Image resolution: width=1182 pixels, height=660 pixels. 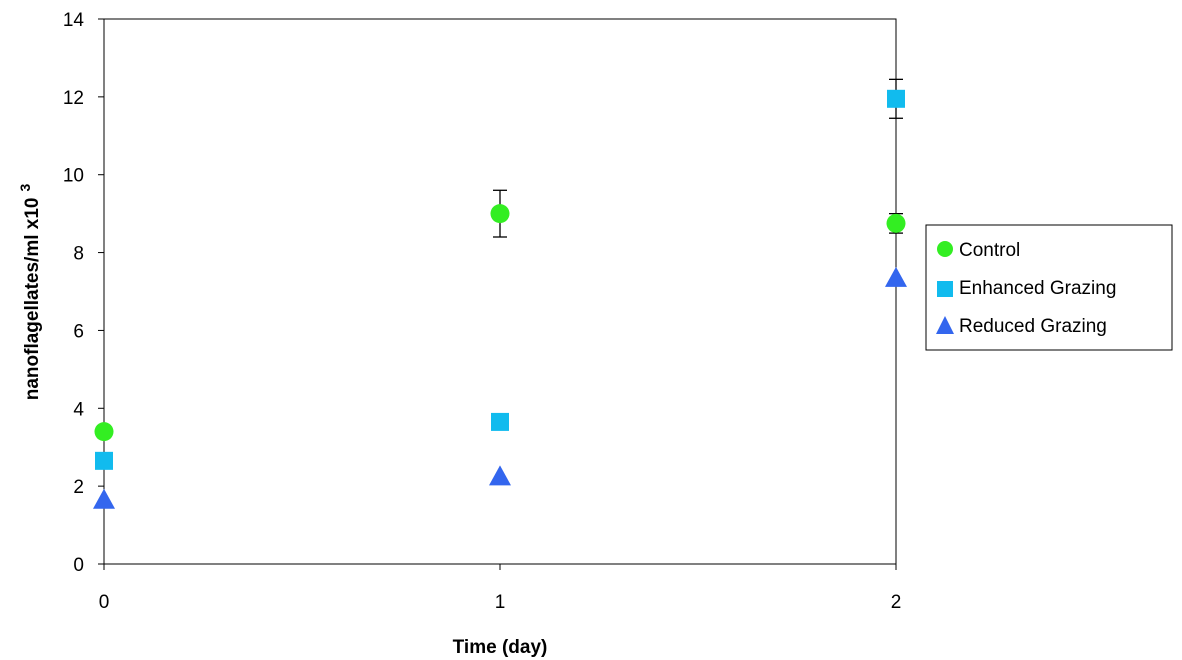 I want to click on y-tick-label: 12, so click(x=73, y=98).